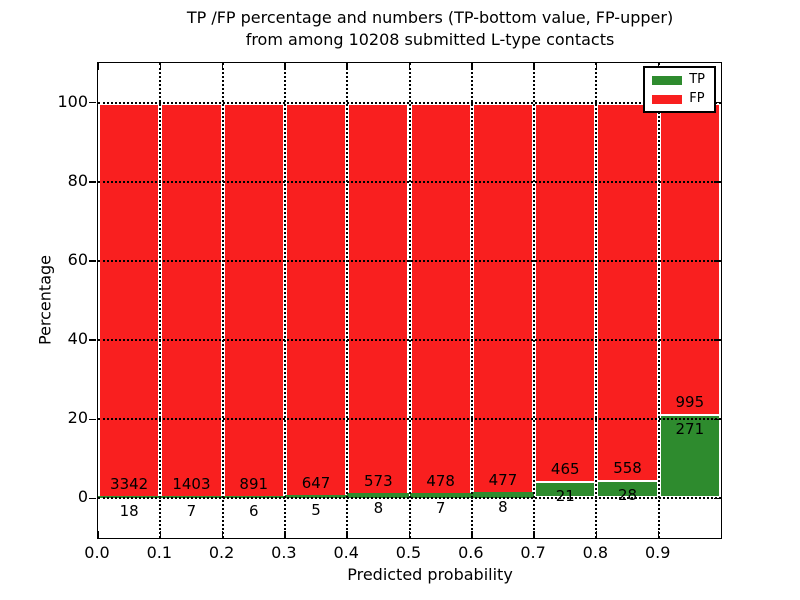  Describe the element at coordinates (565, 496) in the screenshot. I see `tp-count-label: 21` at that location.